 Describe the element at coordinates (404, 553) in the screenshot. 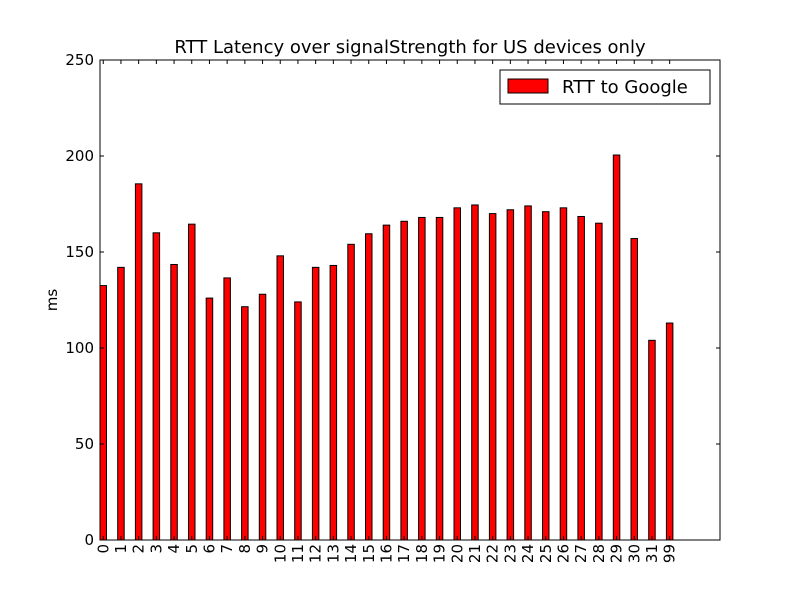

I see `x-tick-label-17: 17` at that location.